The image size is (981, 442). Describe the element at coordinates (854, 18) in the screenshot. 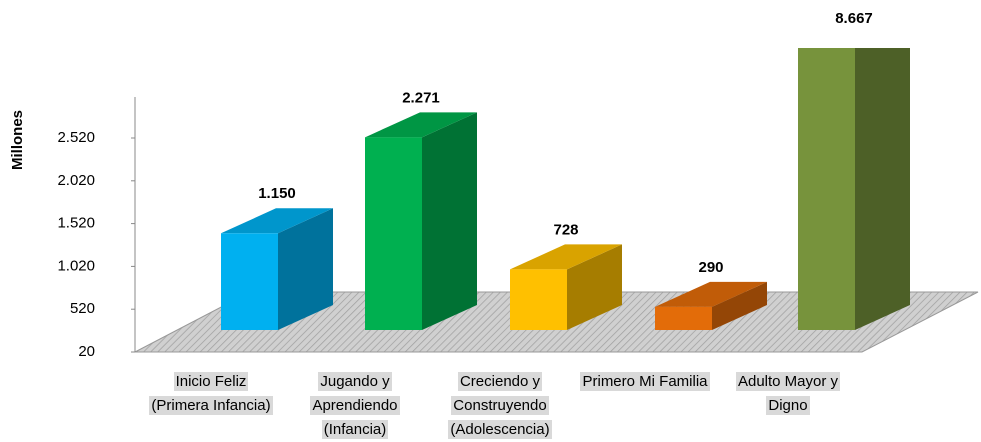

I see `value-label: 8.667` at that location.